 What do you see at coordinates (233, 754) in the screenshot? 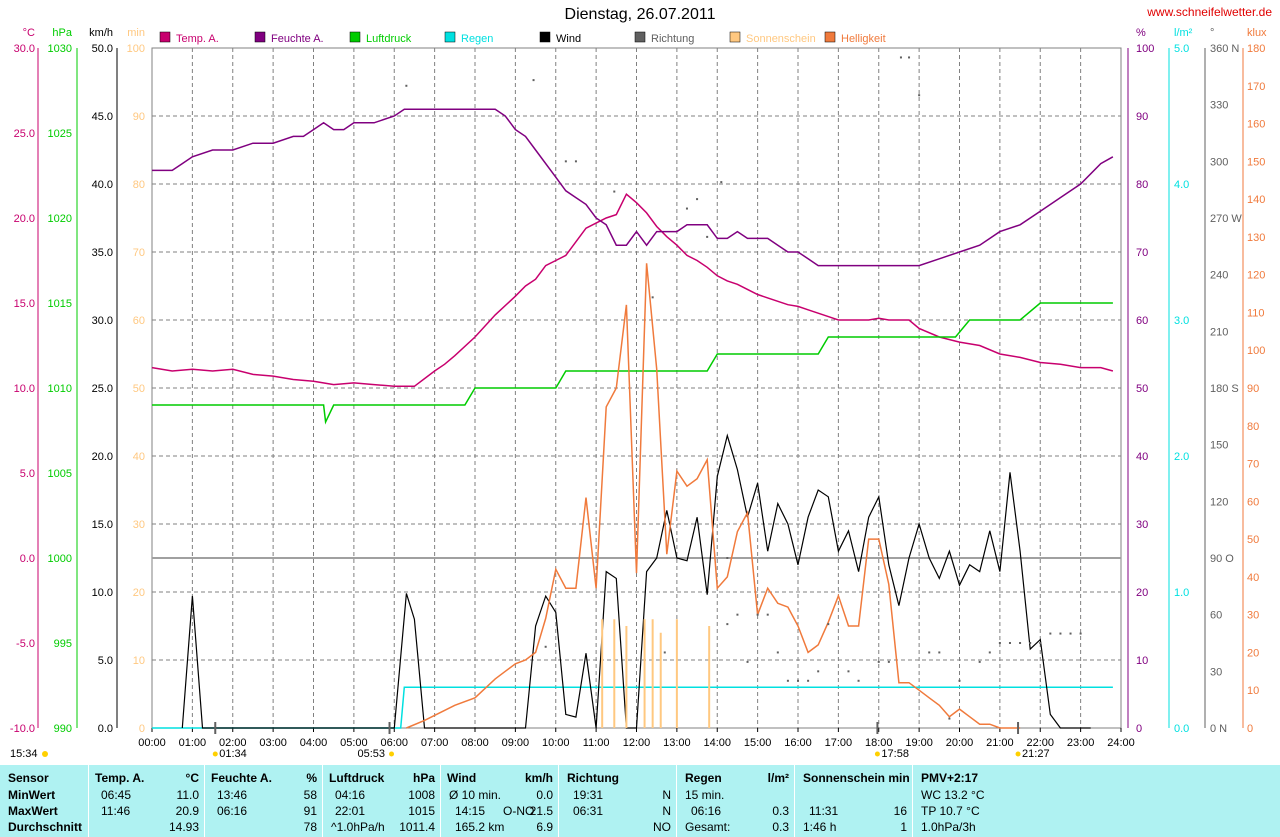
I see `moon-set-marker-label: 01:34` at bounding box center [233, 754].